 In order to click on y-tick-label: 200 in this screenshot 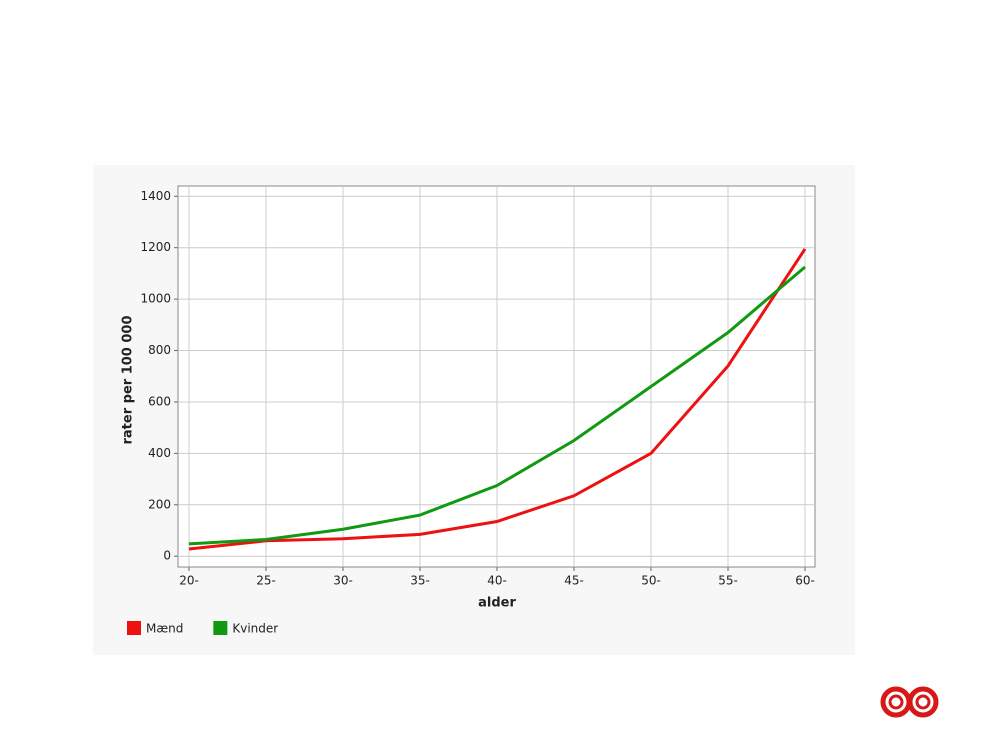, I will do `click(159, 504)`.